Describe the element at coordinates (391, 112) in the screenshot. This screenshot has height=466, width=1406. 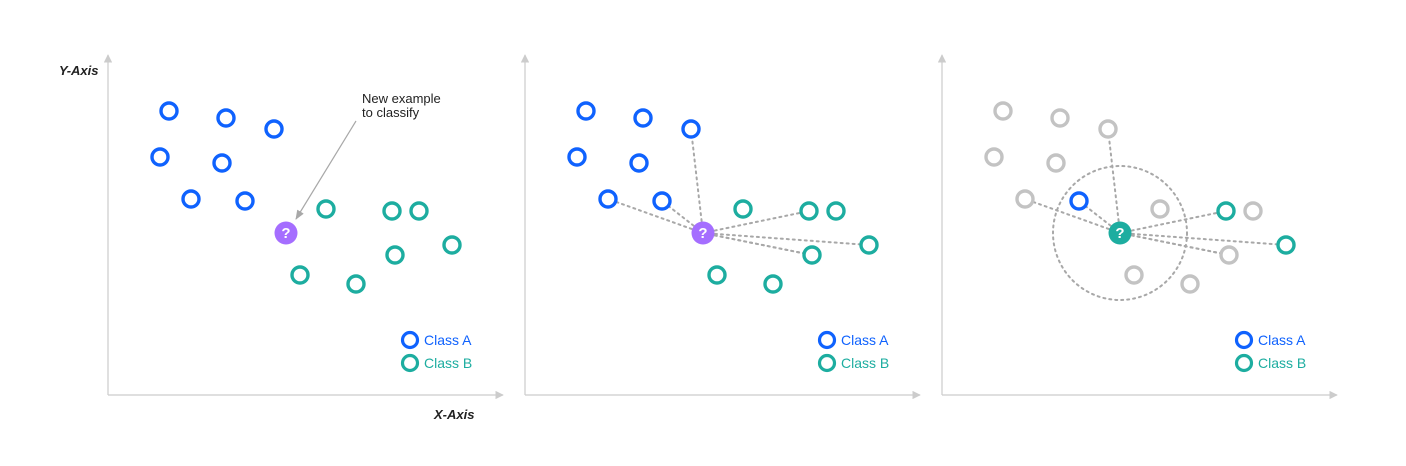
I see `annotation-line-2: to classify` at that location.